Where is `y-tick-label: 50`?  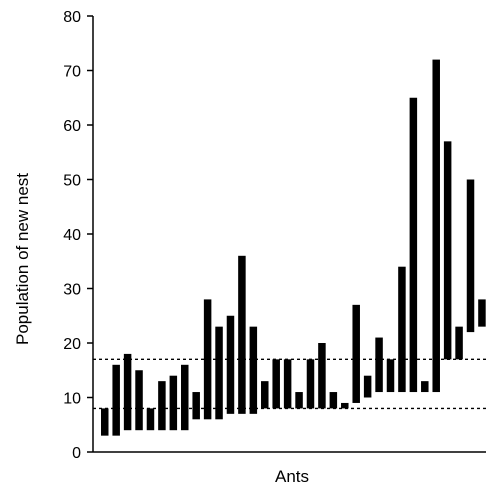
y-tick-label: 50 is located at coordinates (72, 181).